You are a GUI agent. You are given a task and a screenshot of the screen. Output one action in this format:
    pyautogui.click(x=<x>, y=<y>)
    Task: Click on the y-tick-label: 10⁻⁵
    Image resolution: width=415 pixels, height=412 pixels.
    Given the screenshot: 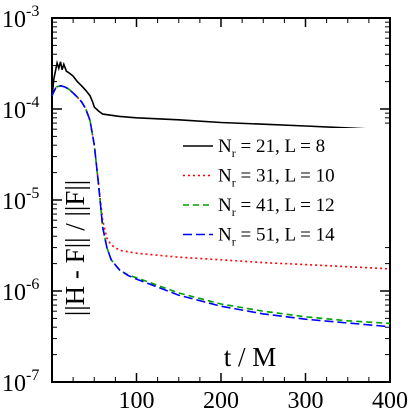 What is the action you would take?
    pyautogui.click(x=20, y=200)
    